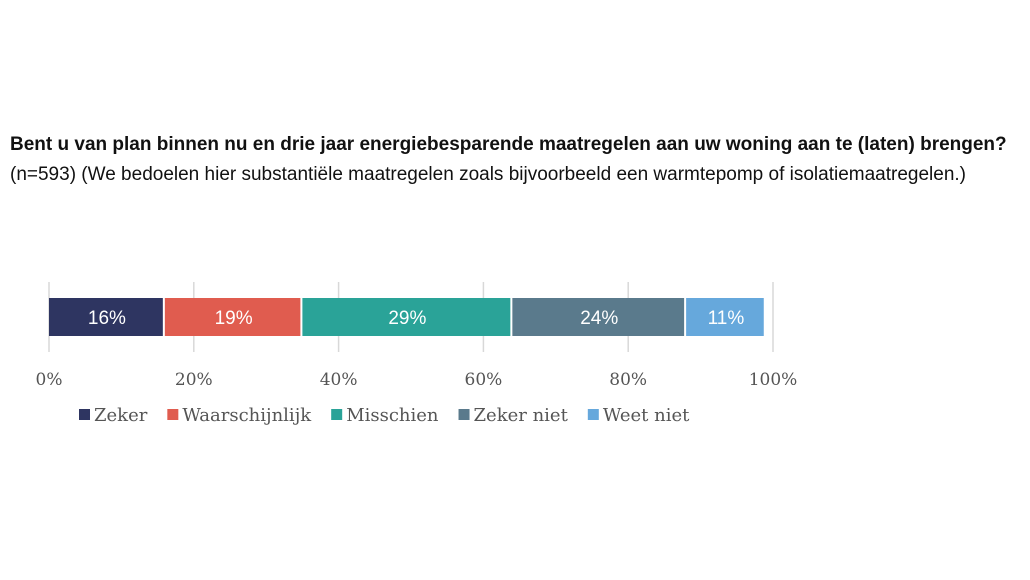 The width and height of the screenshot is (1030, 580). What do you see at coordinates (417, 380) in the screenshot?
I see `x-axis-ticks: 0% 20% 40% 60% 80% 100%` at bounding box center [417, 380].